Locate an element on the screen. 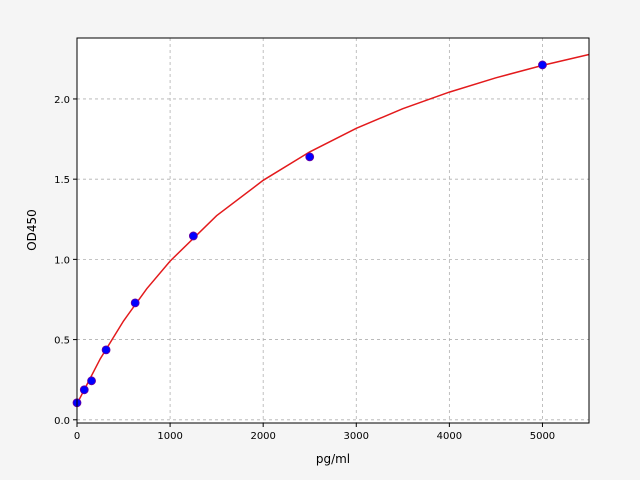 Image resolution: width=640 pixels, height=480 pixels. x-tick-label: 4000 is located at coordinates (449, 436).